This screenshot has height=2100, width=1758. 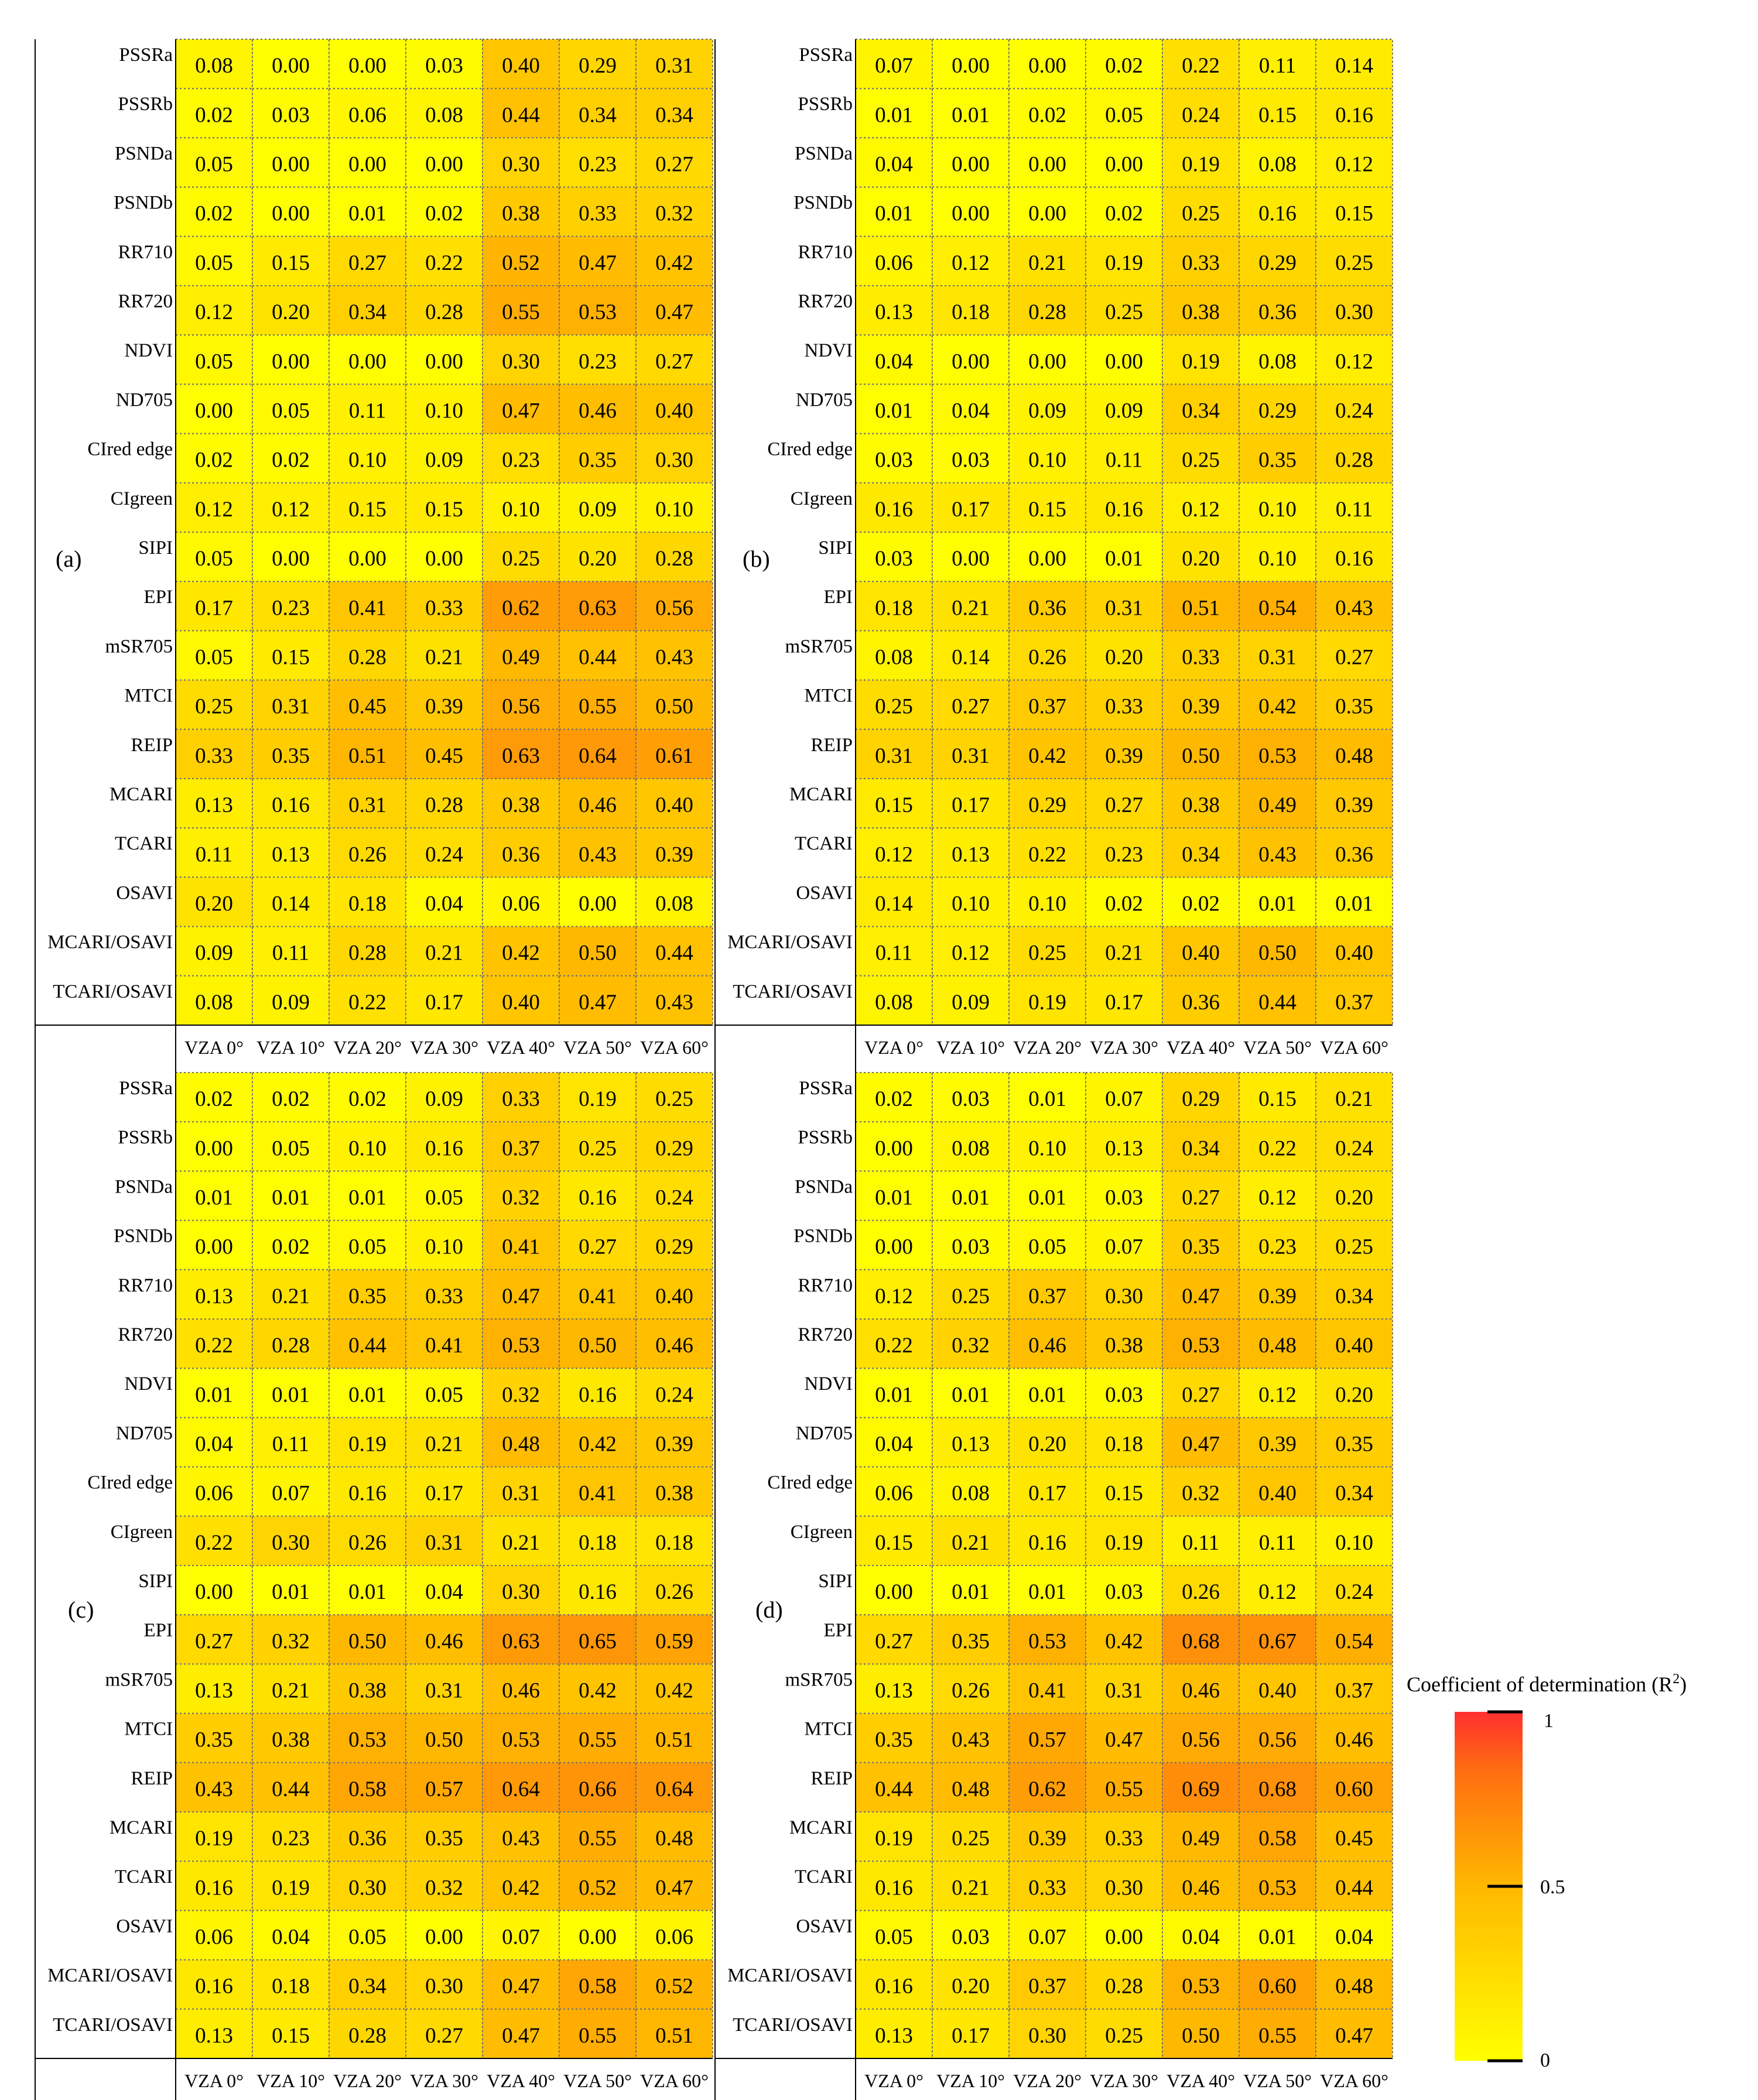 I want to click on cell-value-label: 0.34, so click(x=674, y=115).